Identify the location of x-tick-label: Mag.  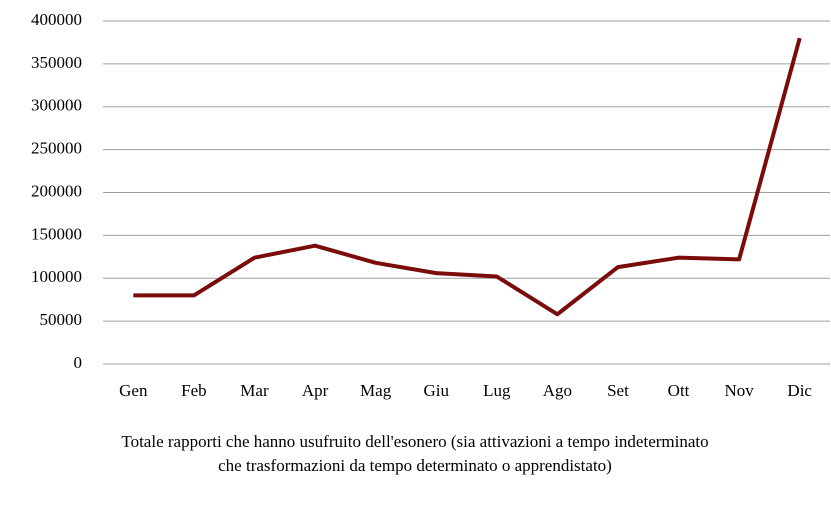
(376, 390).